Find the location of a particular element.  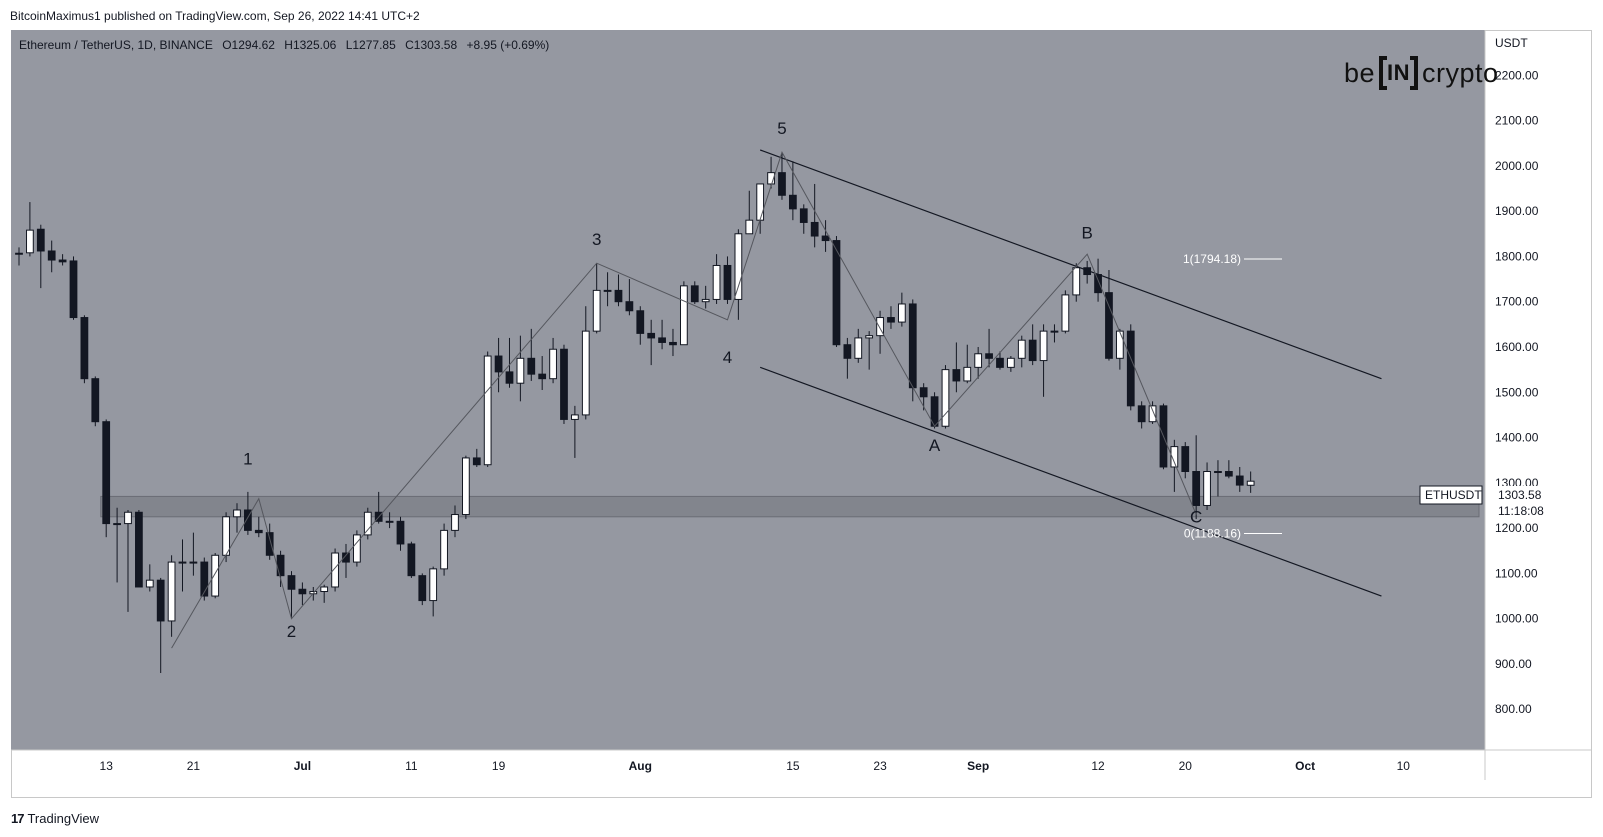

channel-line-upper is located at coordinates (1070, 264).